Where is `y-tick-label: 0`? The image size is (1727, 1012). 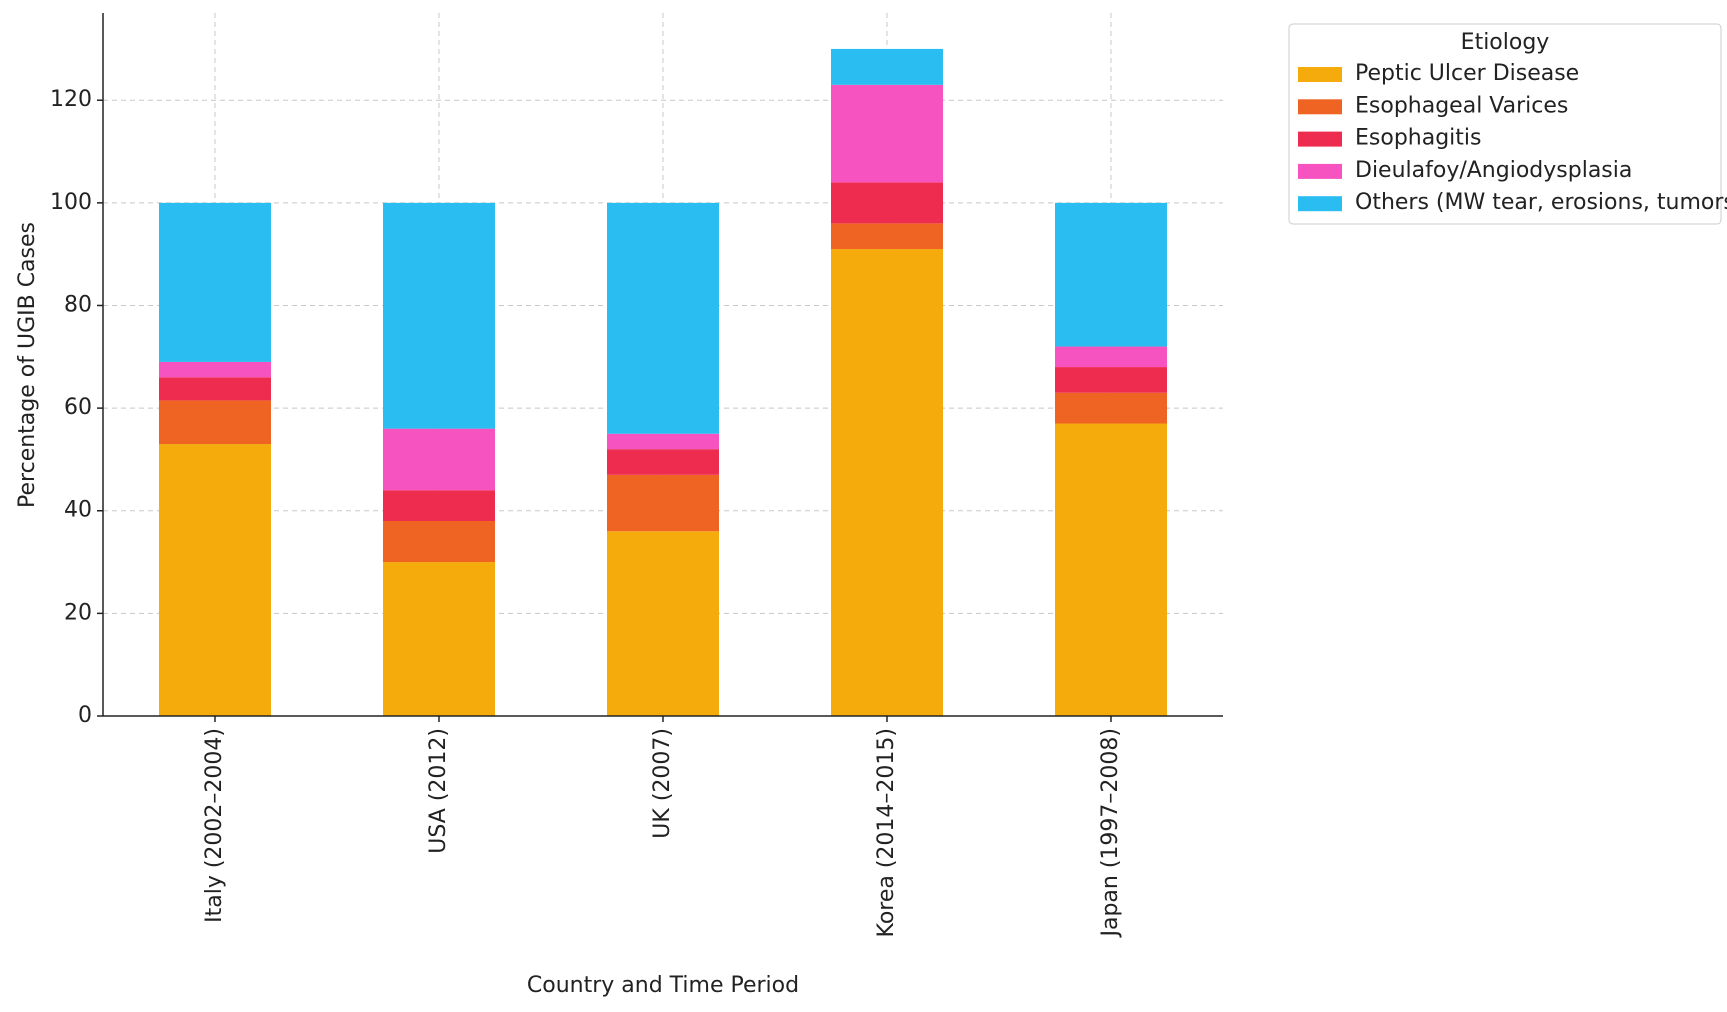
y-tick-label: 0 is located at coordinates (85, 715).